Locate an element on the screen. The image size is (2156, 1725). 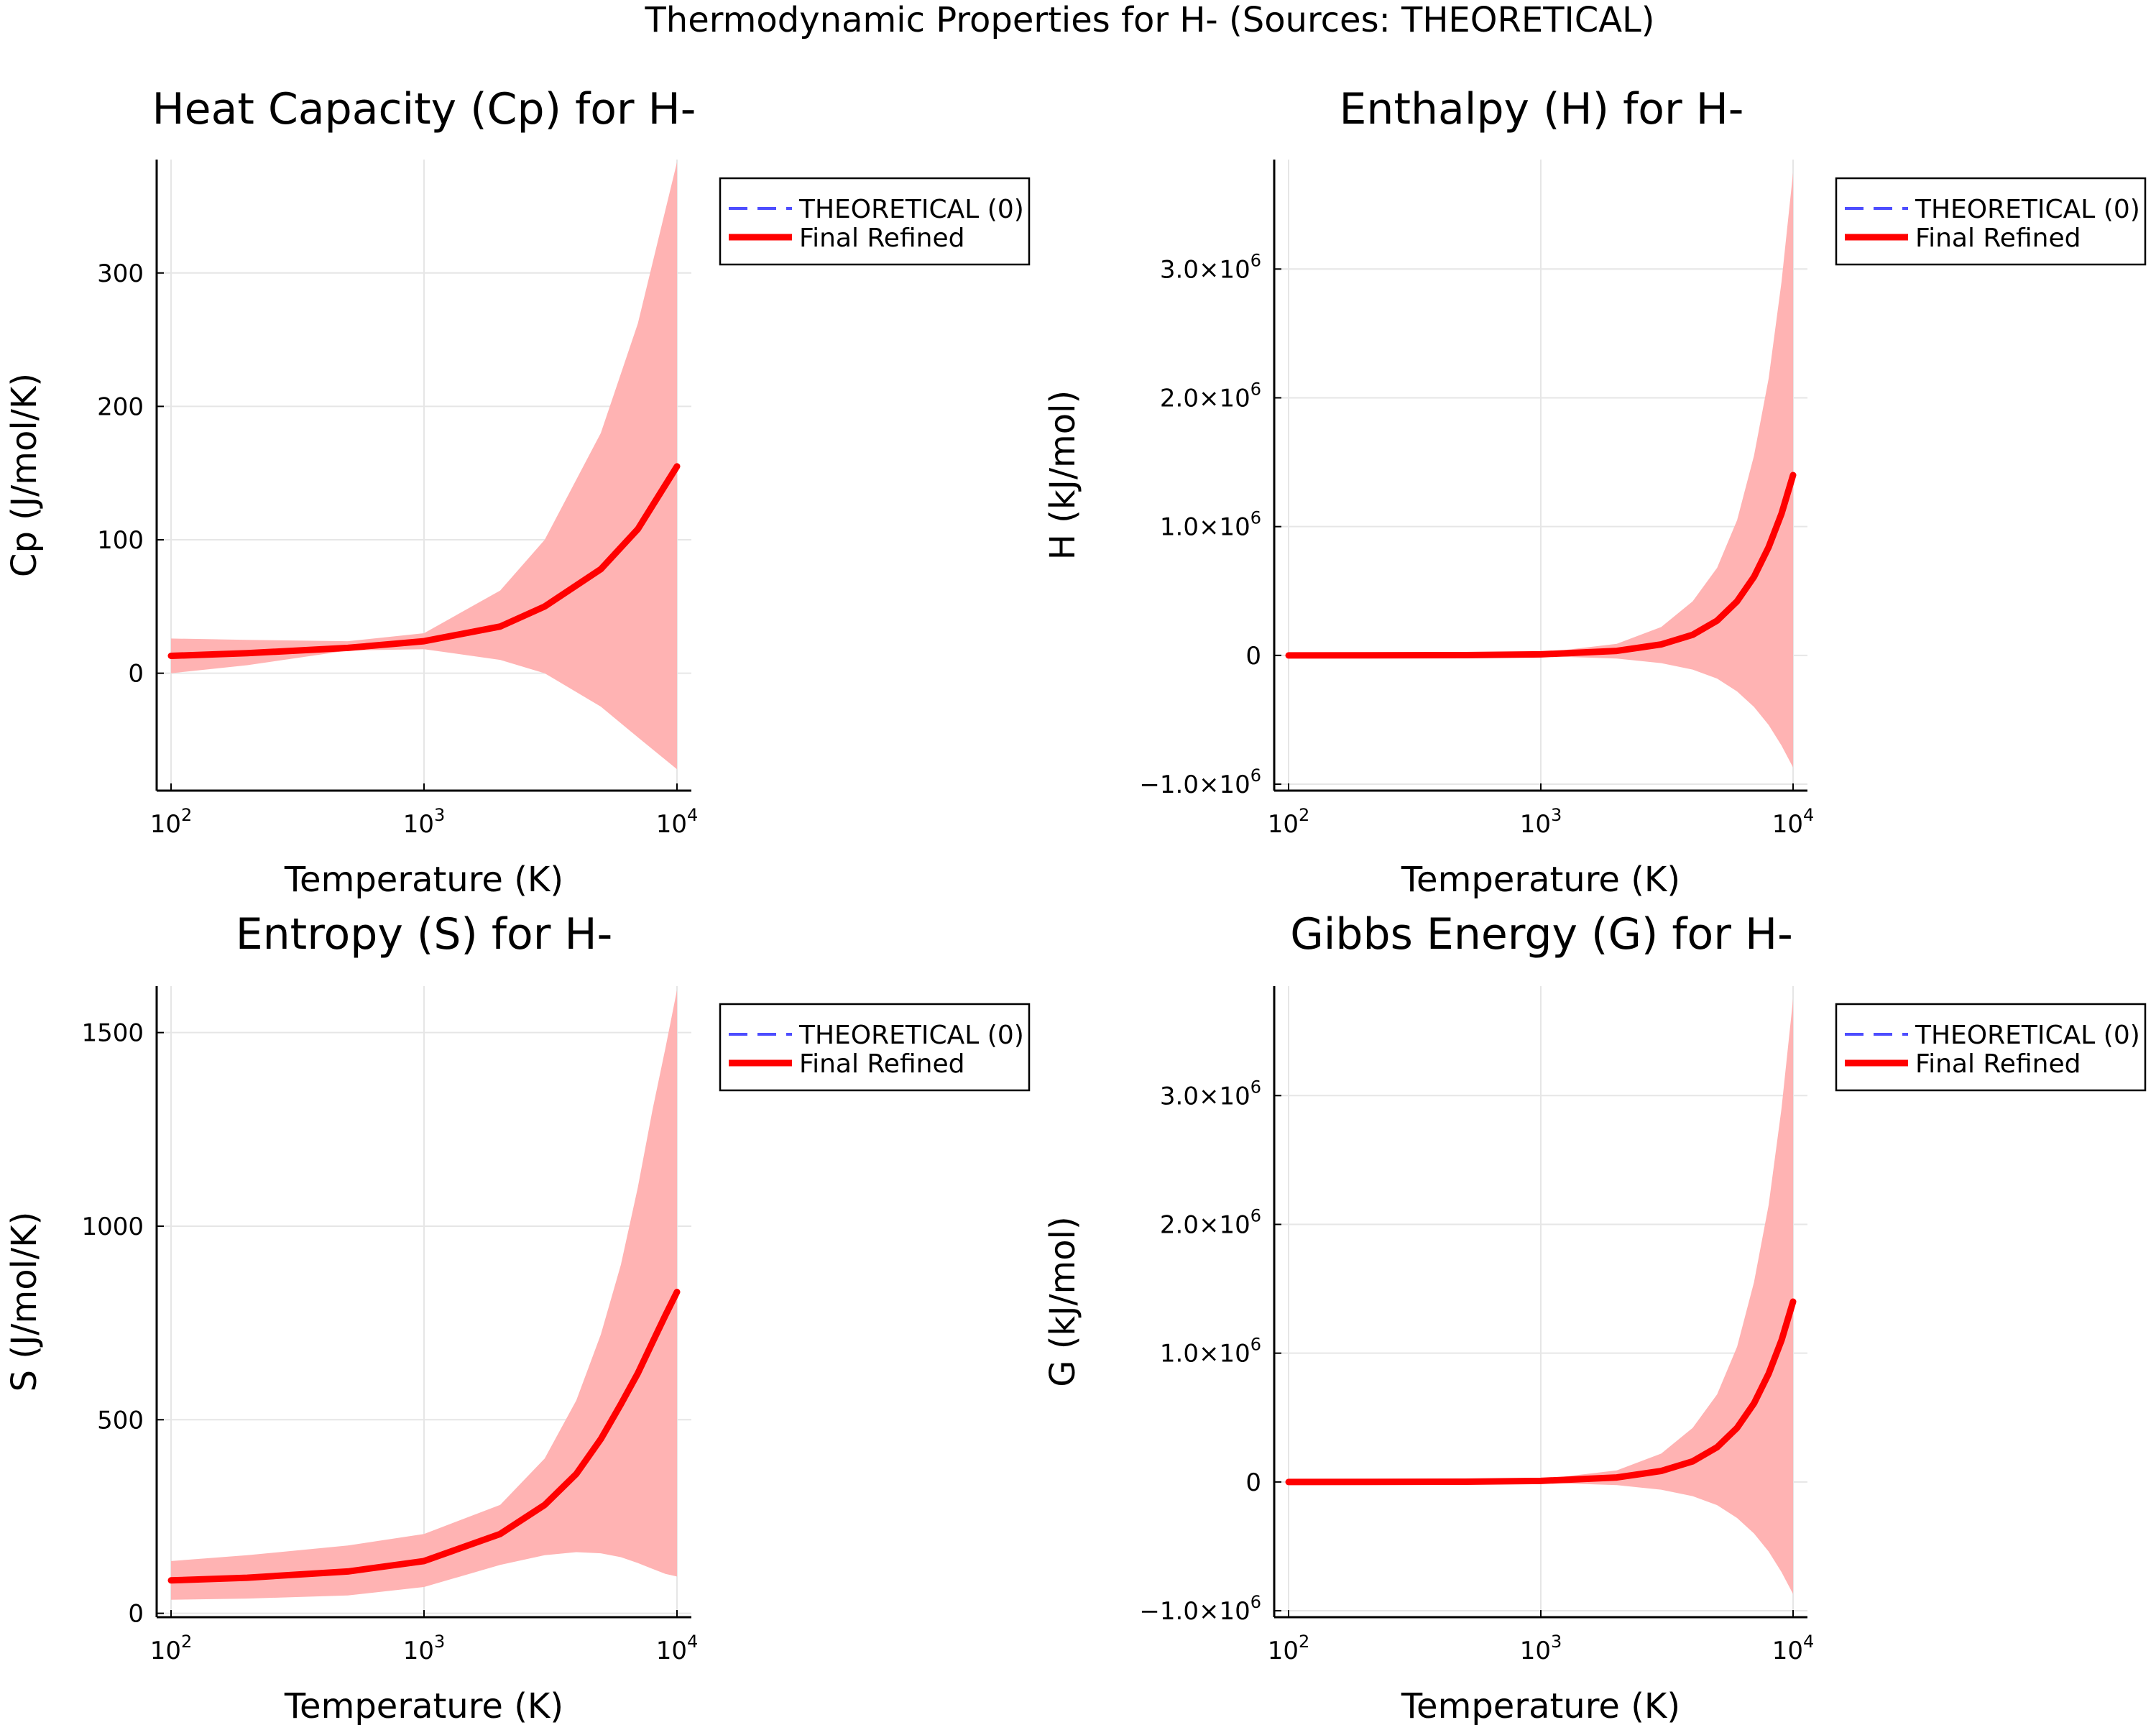
y-axis-label: G (kJ/mol) is located at coordinates (1063, 1301).